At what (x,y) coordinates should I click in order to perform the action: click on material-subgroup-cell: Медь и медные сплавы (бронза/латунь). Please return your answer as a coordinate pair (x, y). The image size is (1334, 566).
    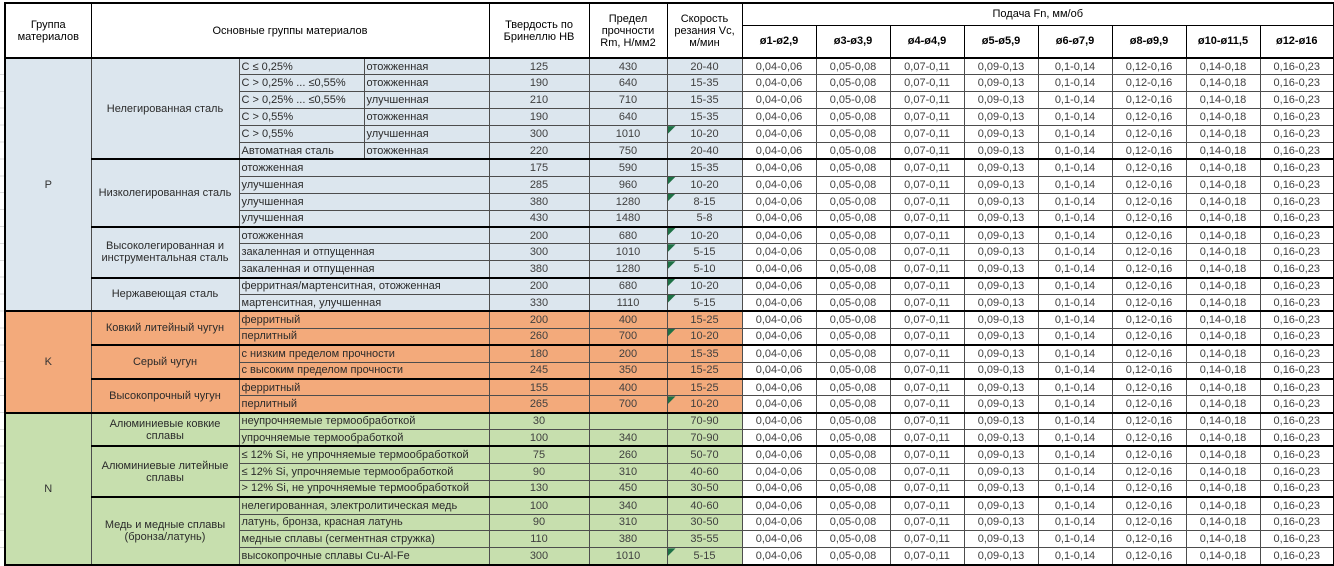
    Looking at the image, I should click on (165, 531).